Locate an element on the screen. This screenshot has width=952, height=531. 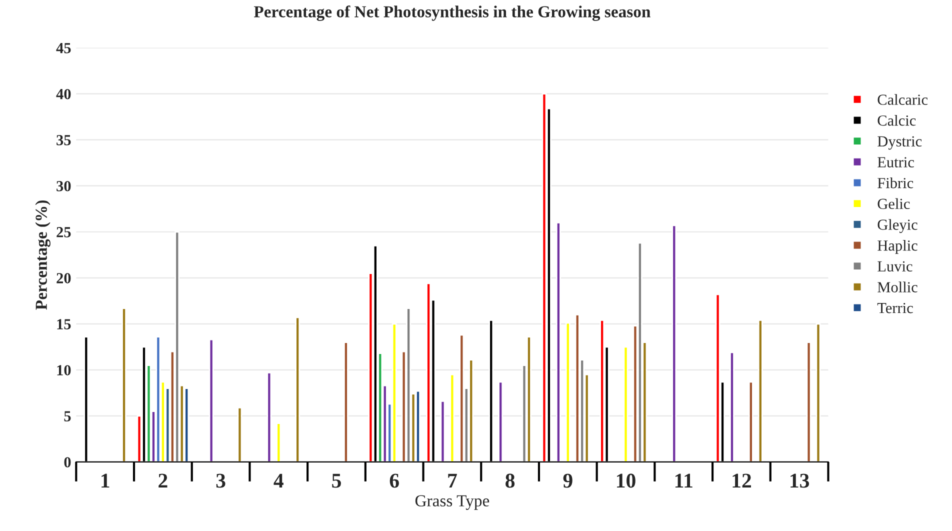
y-tick-label: 45 is located at coordinates (63, 48).